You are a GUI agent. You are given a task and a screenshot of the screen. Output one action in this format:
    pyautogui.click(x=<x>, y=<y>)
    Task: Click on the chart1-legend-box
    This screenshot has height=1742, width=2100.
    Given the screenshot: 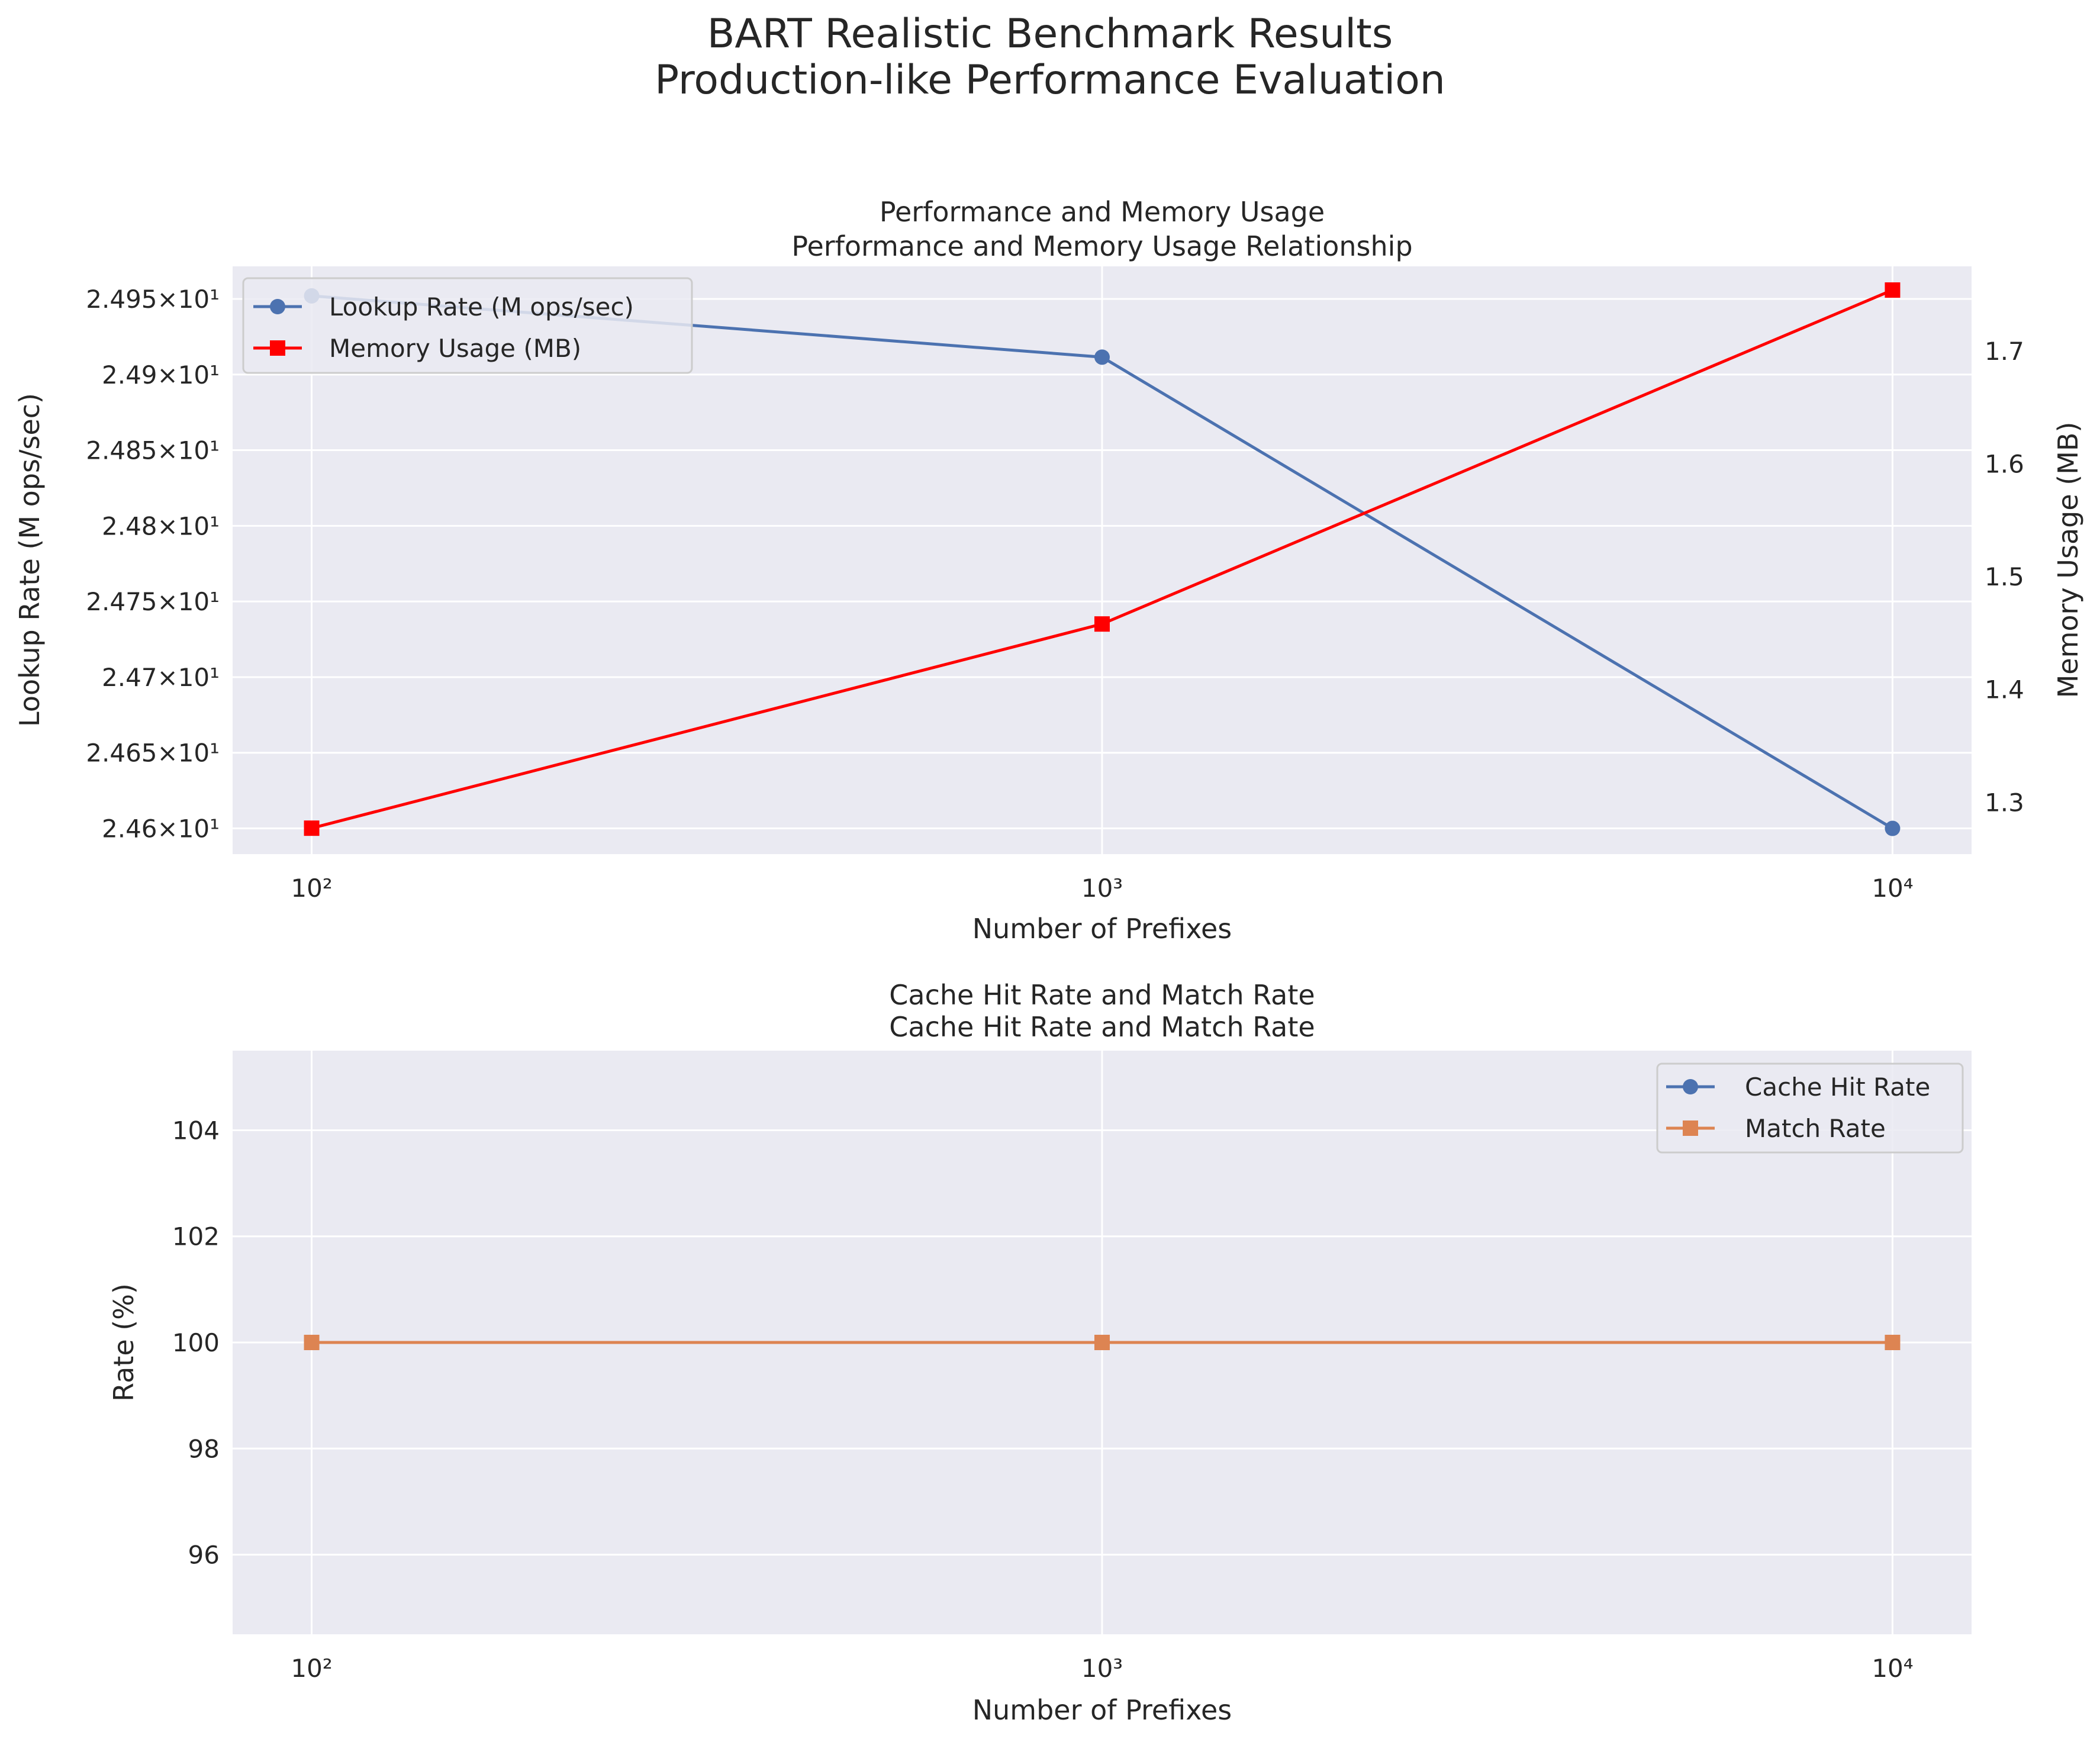 What is the action you would take?
    pyautogui.click(x=467, y=325)
    